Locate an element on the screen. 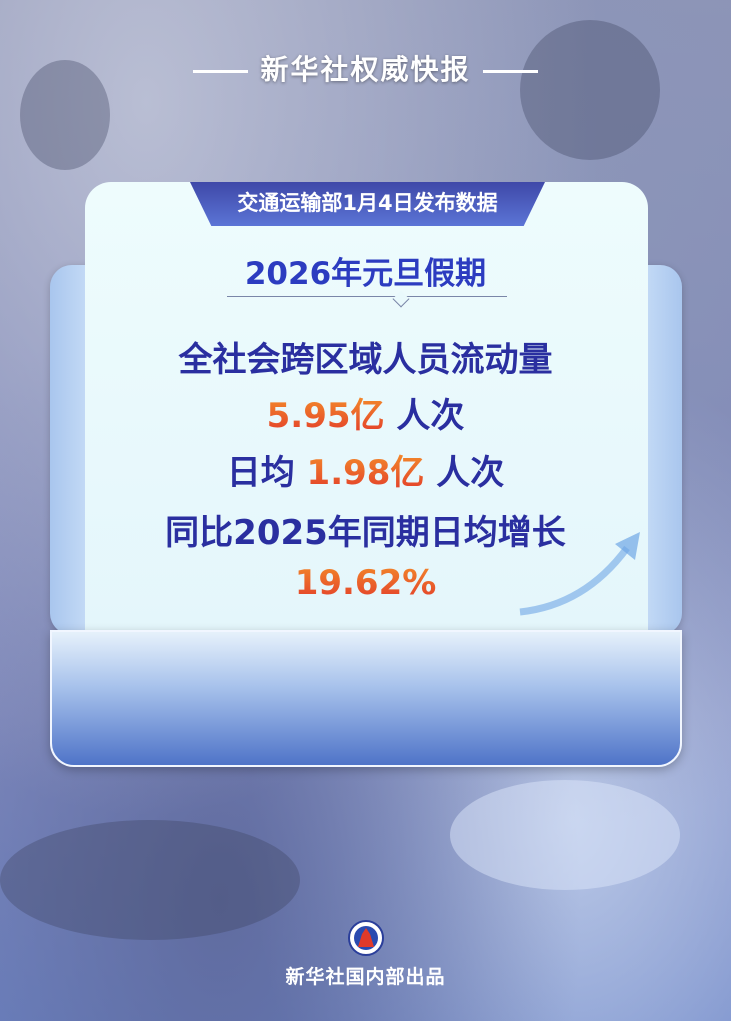 This screenshot has height=1021, width=731. header: 新华社权威快报 is located at coordinates (365, 68).